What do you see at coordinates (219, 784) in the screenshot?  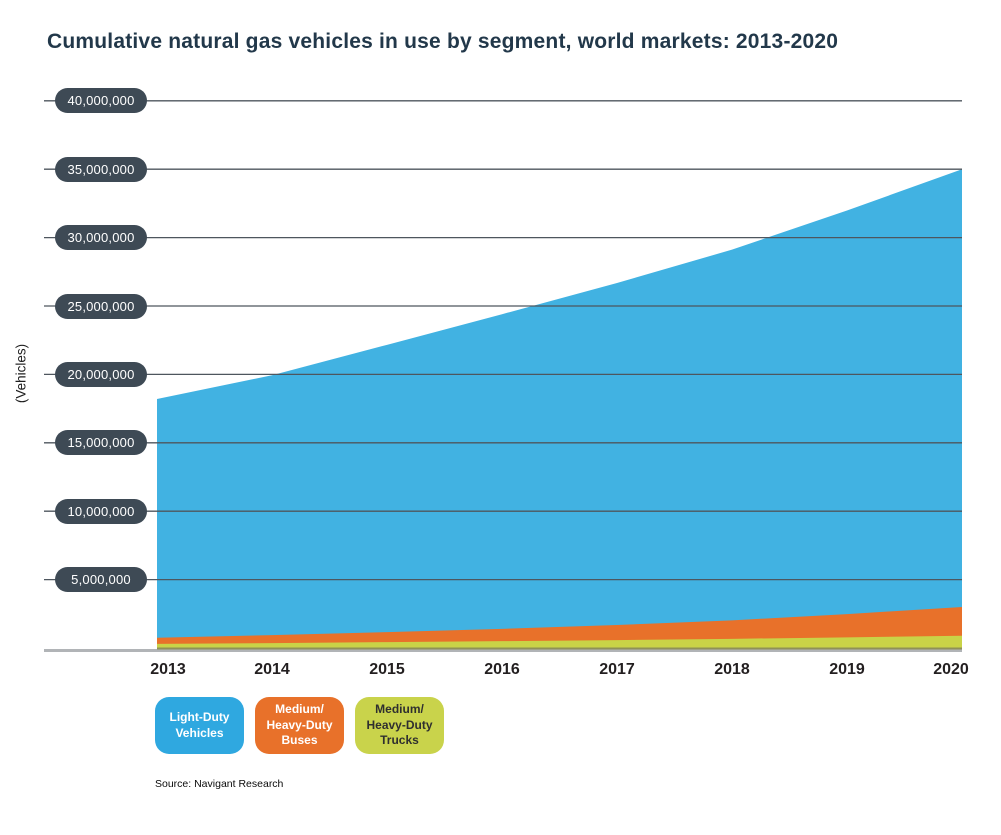 I see `source-note: Source: Navigant Research` at bounding box center [219, 784].